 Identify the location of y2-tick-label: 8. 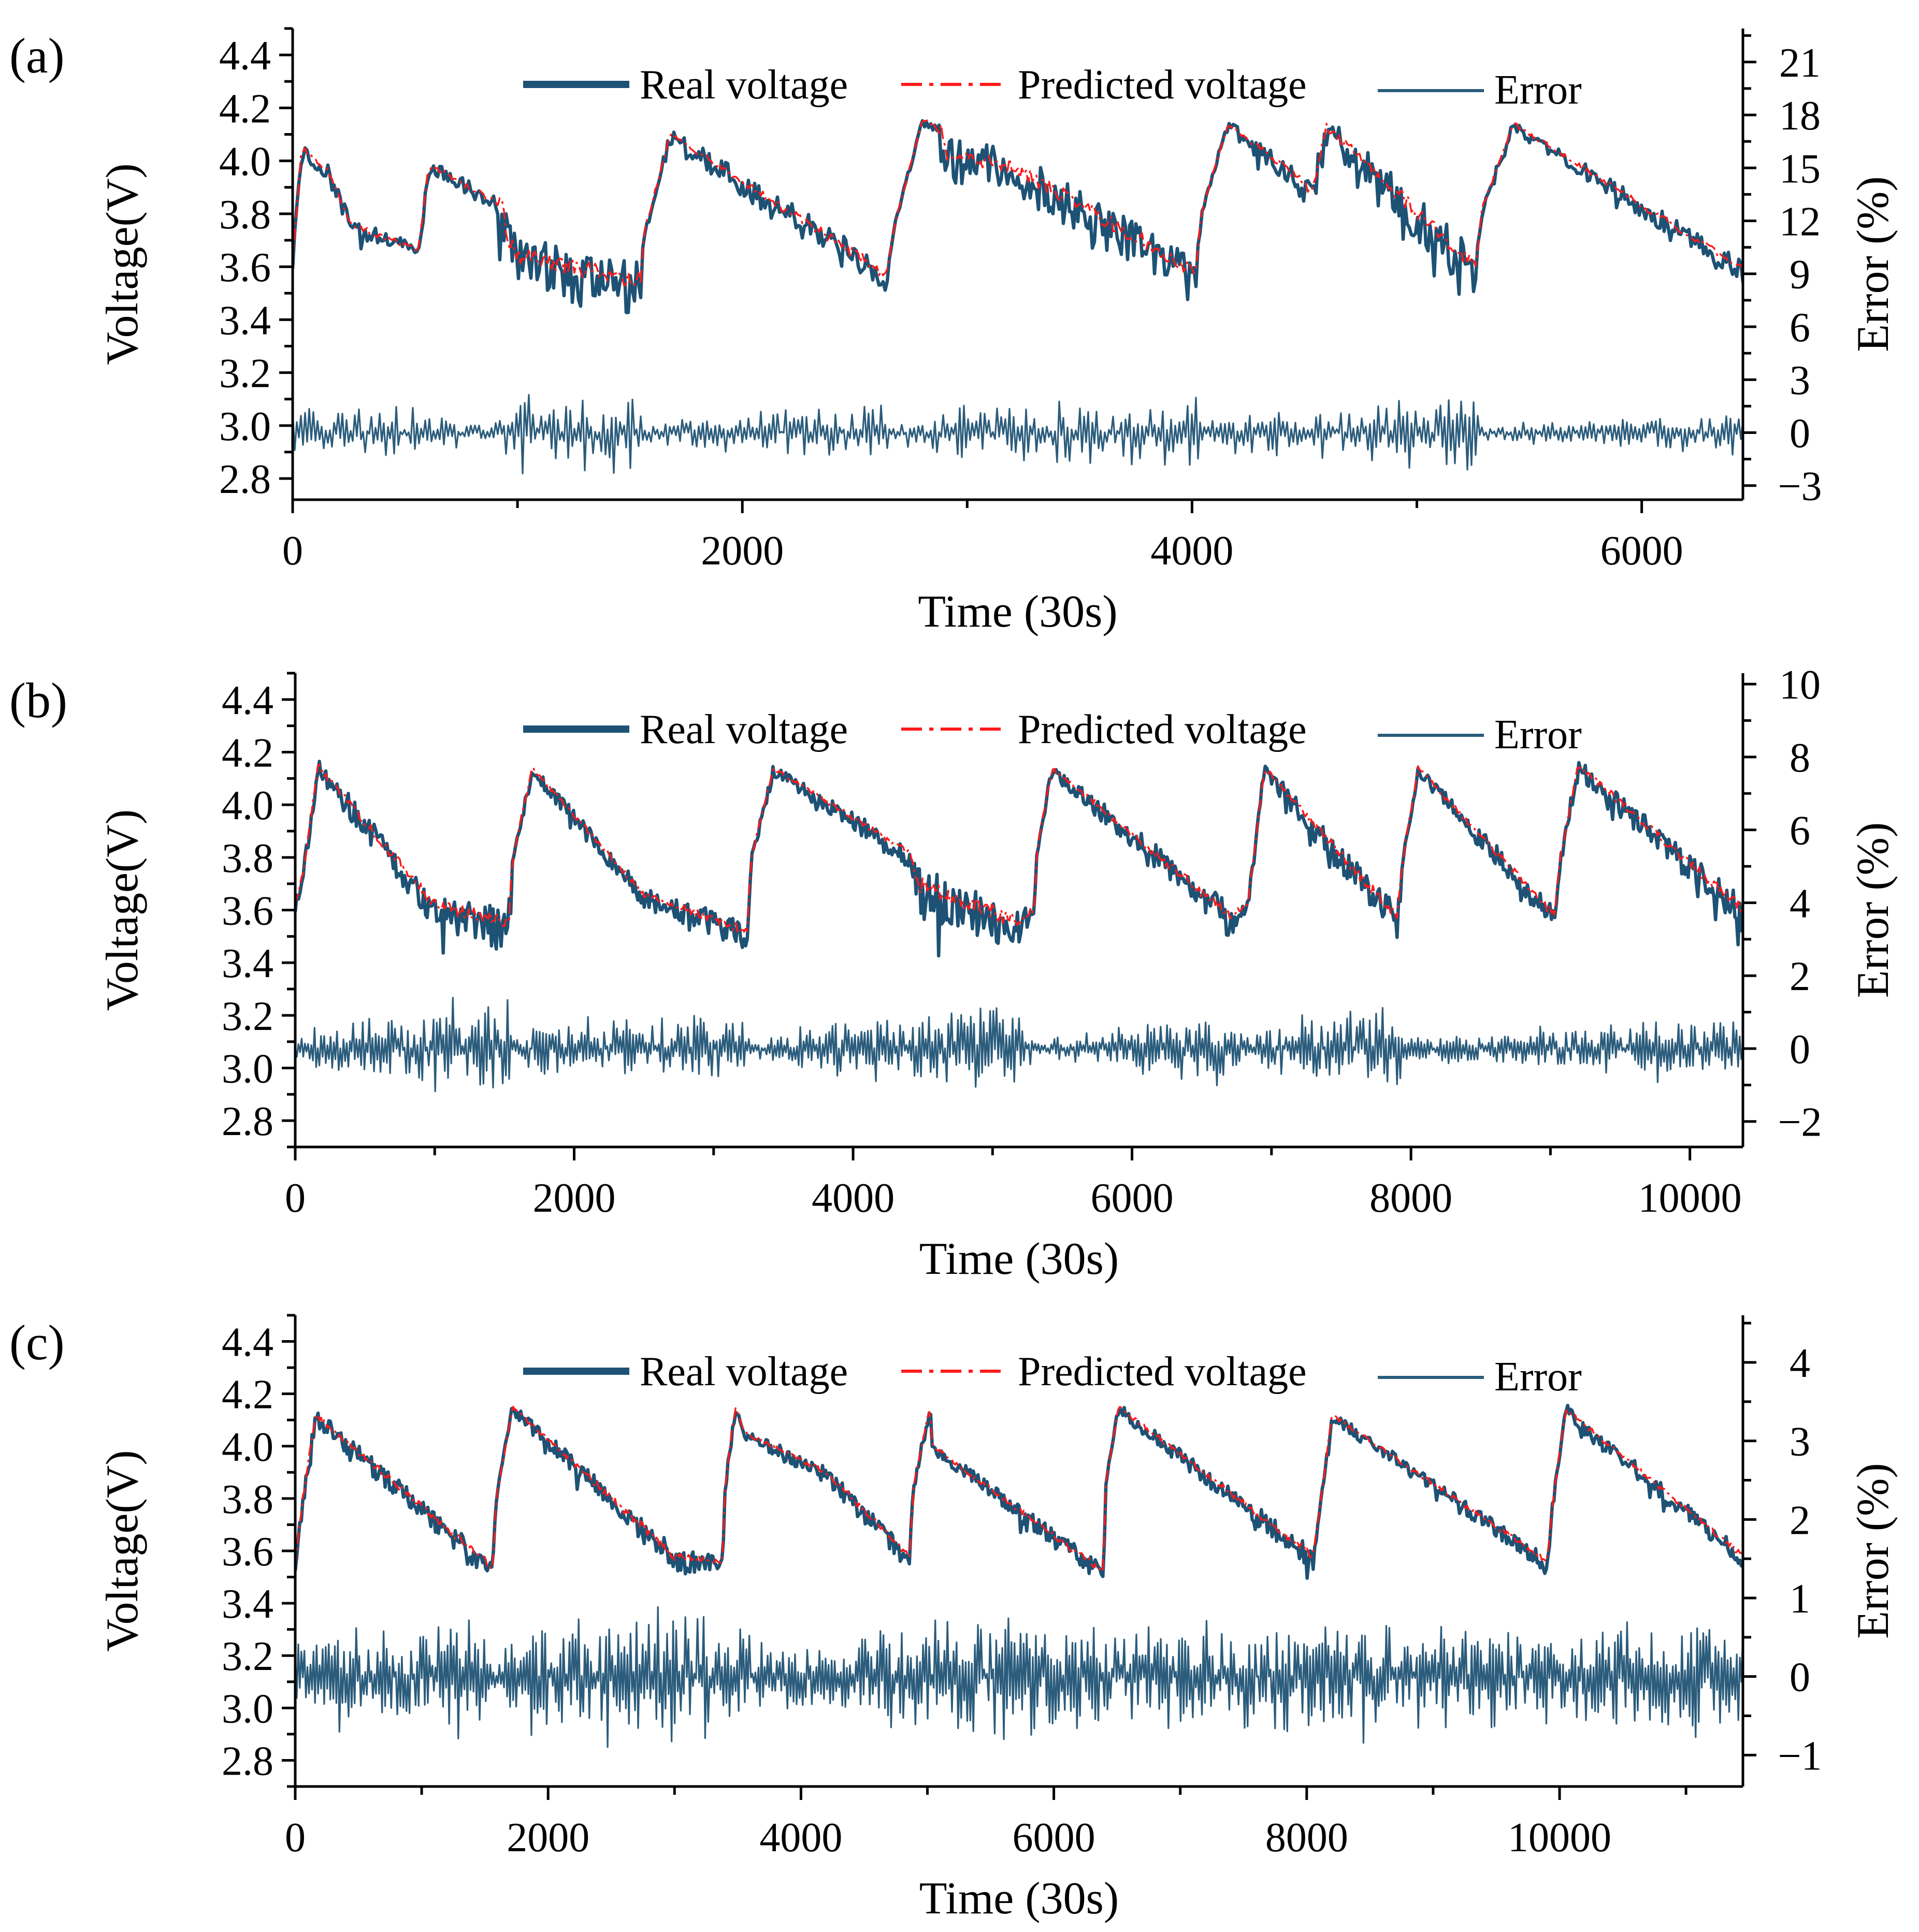
(1800, 758).